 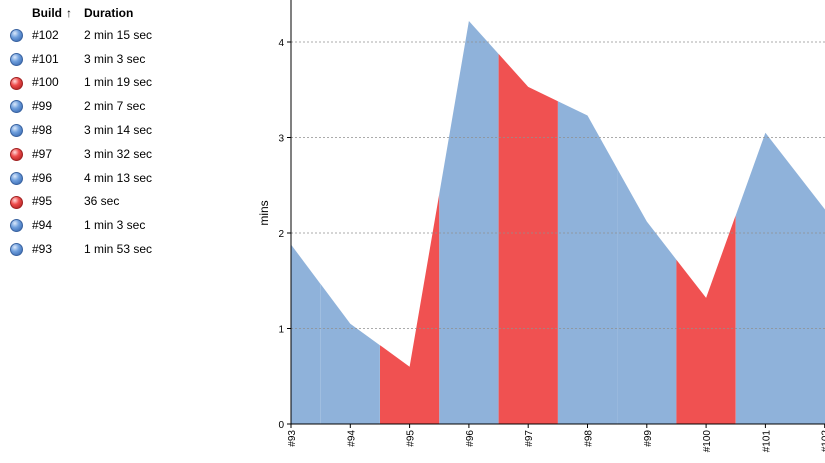 I want to click on header-build-label: Build, so click(x=47, y=13).